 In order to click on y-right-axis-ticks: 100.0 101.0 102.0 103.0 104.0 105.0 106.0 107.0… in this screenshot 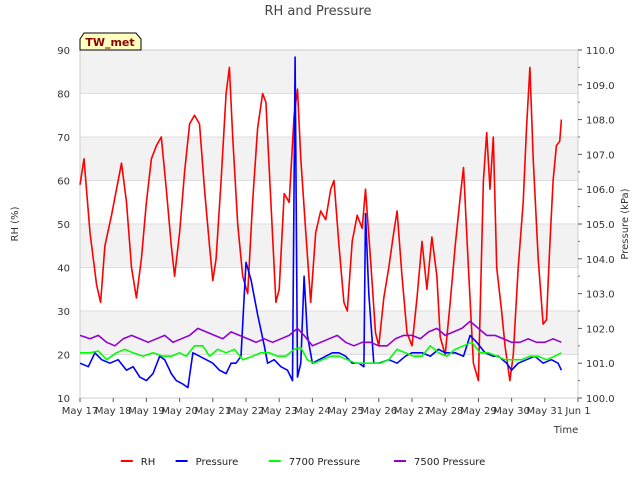, I will do `click(596, 225)`.